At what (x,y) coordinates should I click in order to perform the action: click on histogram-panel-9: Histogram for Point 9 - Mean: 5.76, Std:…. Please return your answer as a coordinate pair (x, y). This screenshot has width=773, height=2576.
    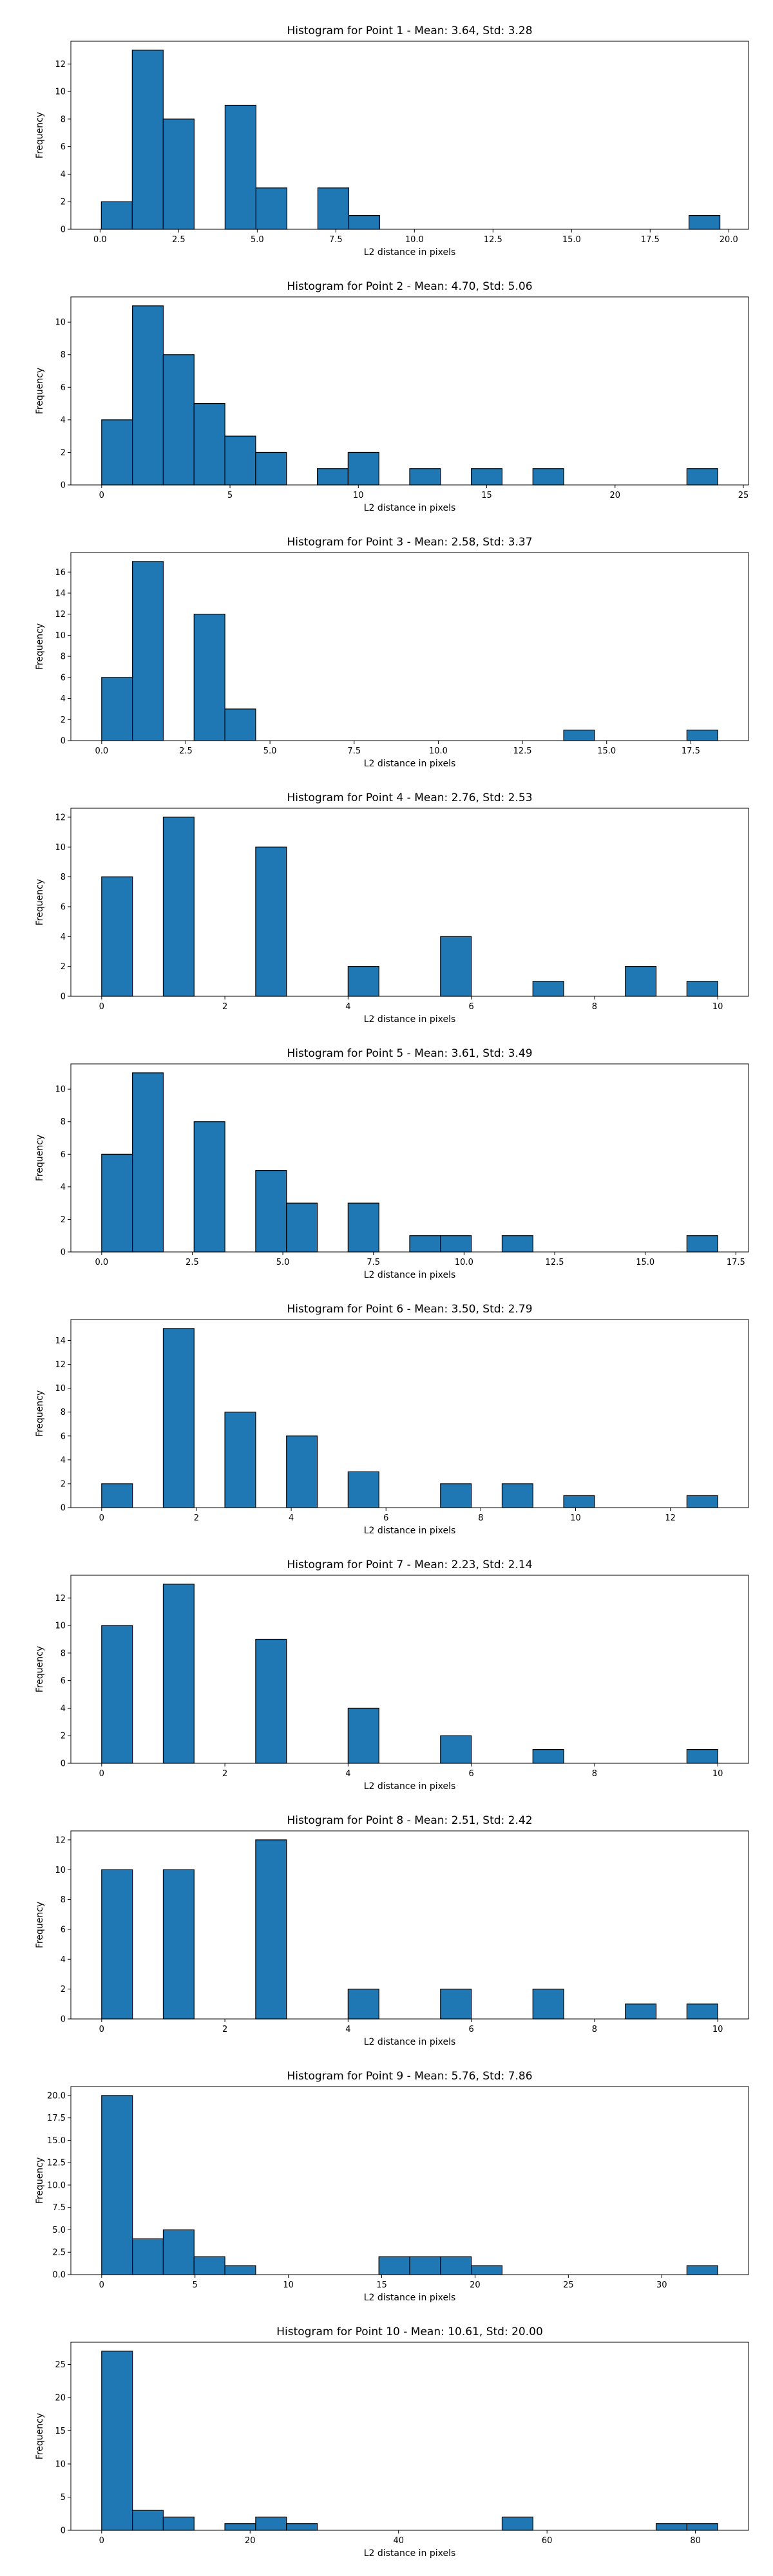
    Looking at the image, I should click on (392, 2186).